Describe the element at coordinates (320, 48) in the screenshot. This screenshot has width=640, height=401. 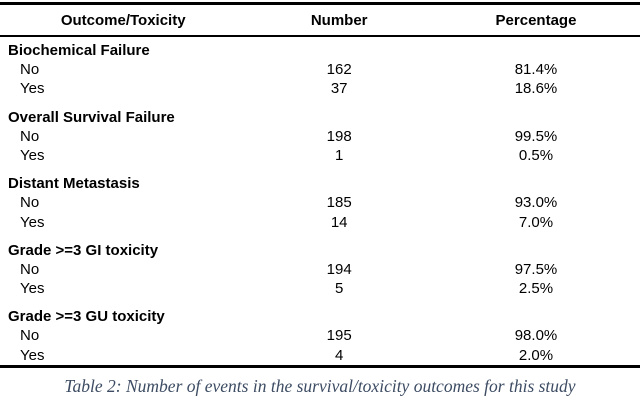
I see `section-row-biochemical-failure: Biochemical Failure` at that location.